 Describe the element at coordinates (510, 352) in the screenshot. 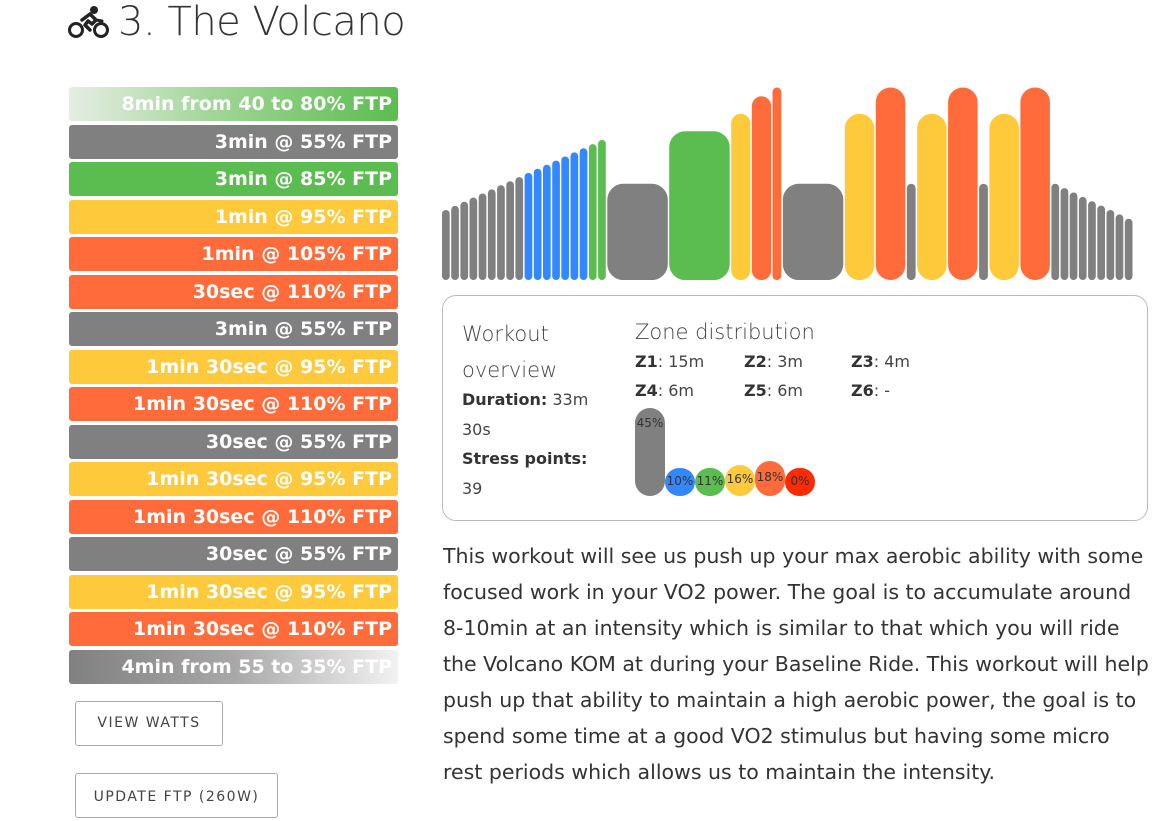

I see `overview-heading: Workout overview` at that location.